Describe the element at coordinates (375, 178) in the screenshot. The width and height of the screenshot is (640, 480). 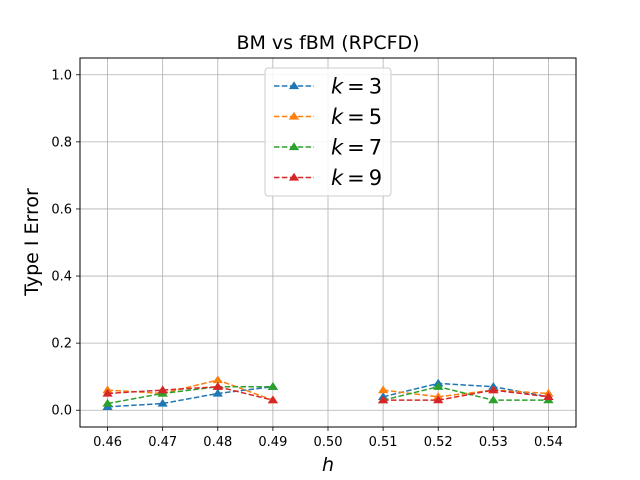
I see `legend-value: 9` at that location.